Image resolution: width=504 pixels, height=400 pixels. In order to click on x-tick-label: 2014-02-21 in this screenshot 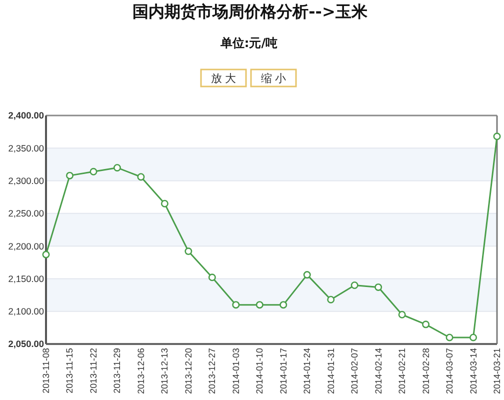, I will do `click(402, 371)`.